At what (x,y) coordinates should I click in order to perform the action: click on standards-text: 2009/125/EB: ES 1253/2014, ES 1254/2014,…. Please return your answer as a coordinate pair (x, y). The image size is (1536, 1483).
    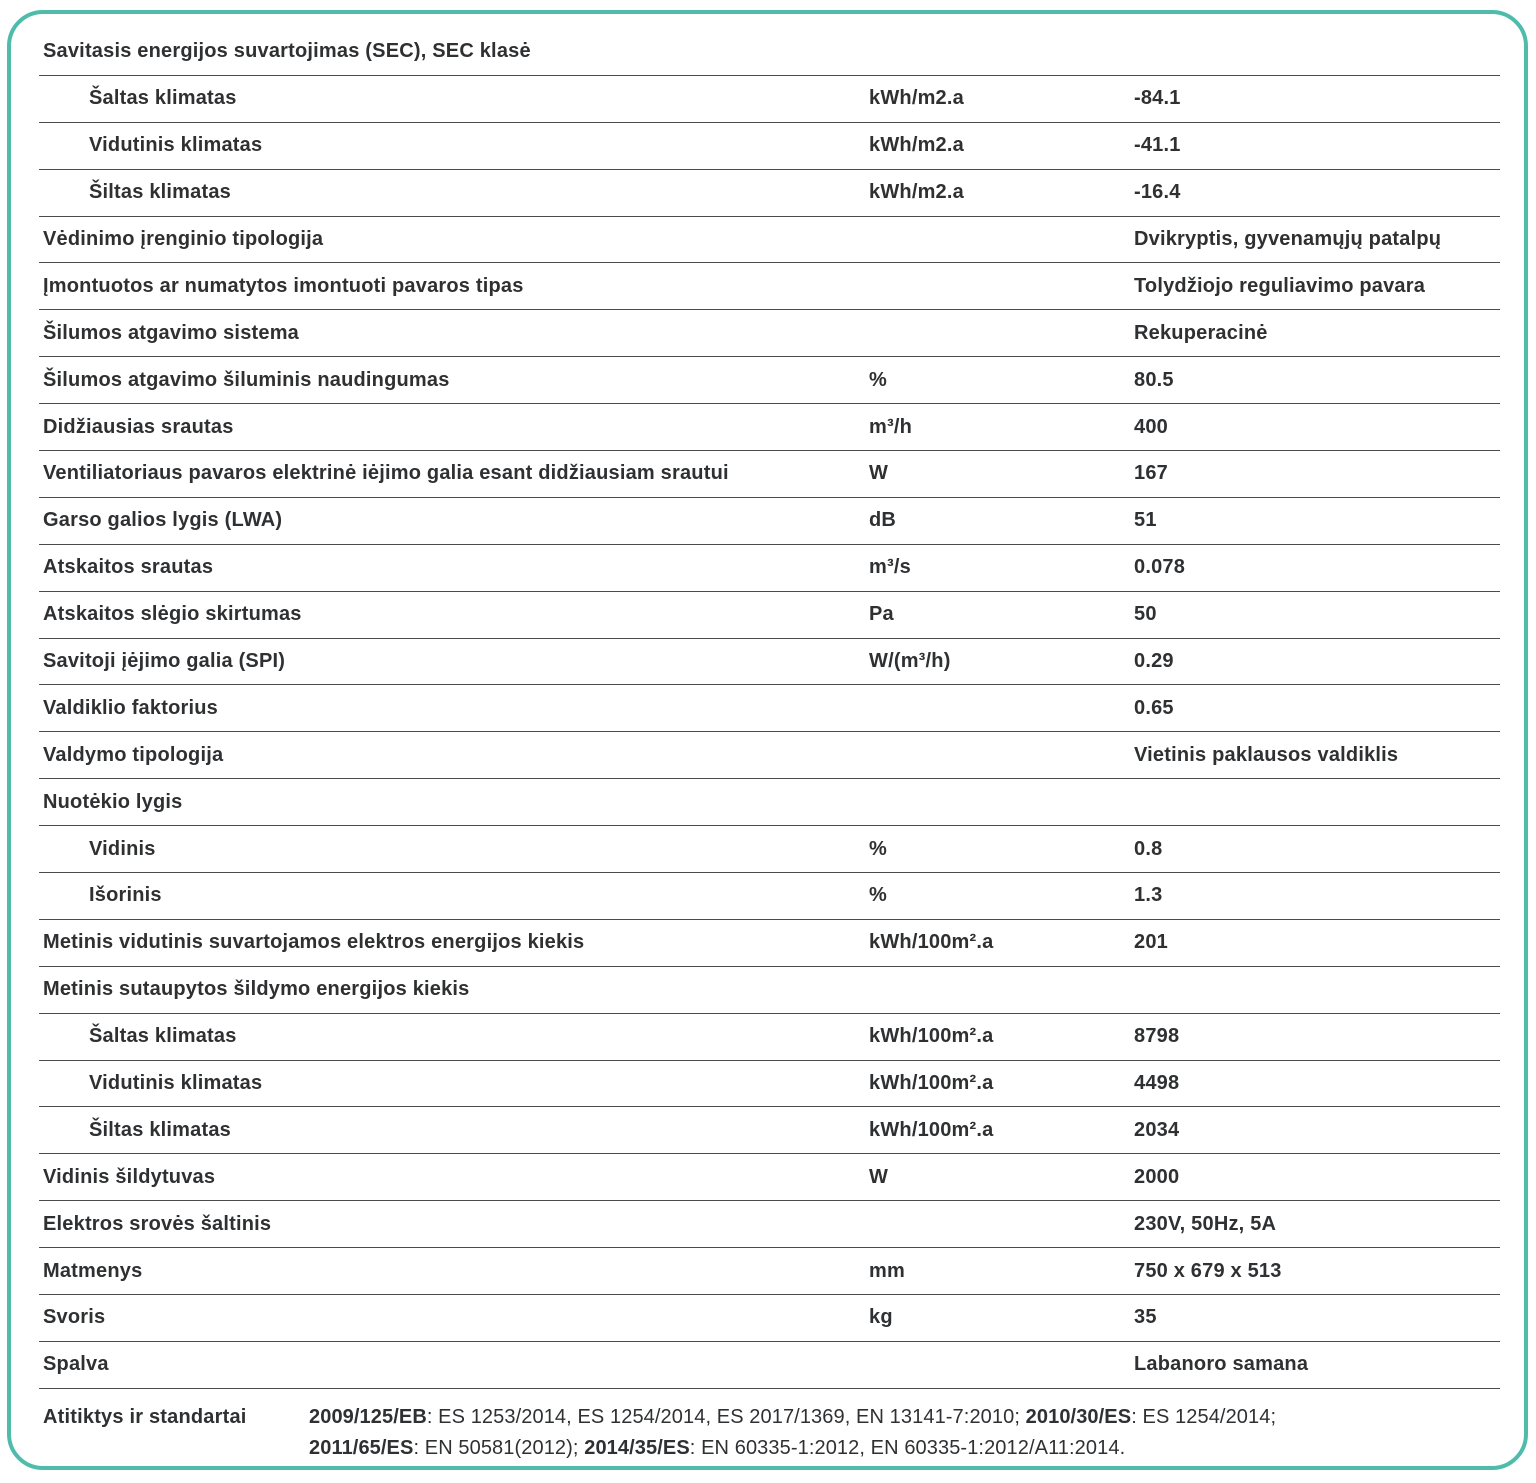
    Looking at the image, I should click on (824, 1433).